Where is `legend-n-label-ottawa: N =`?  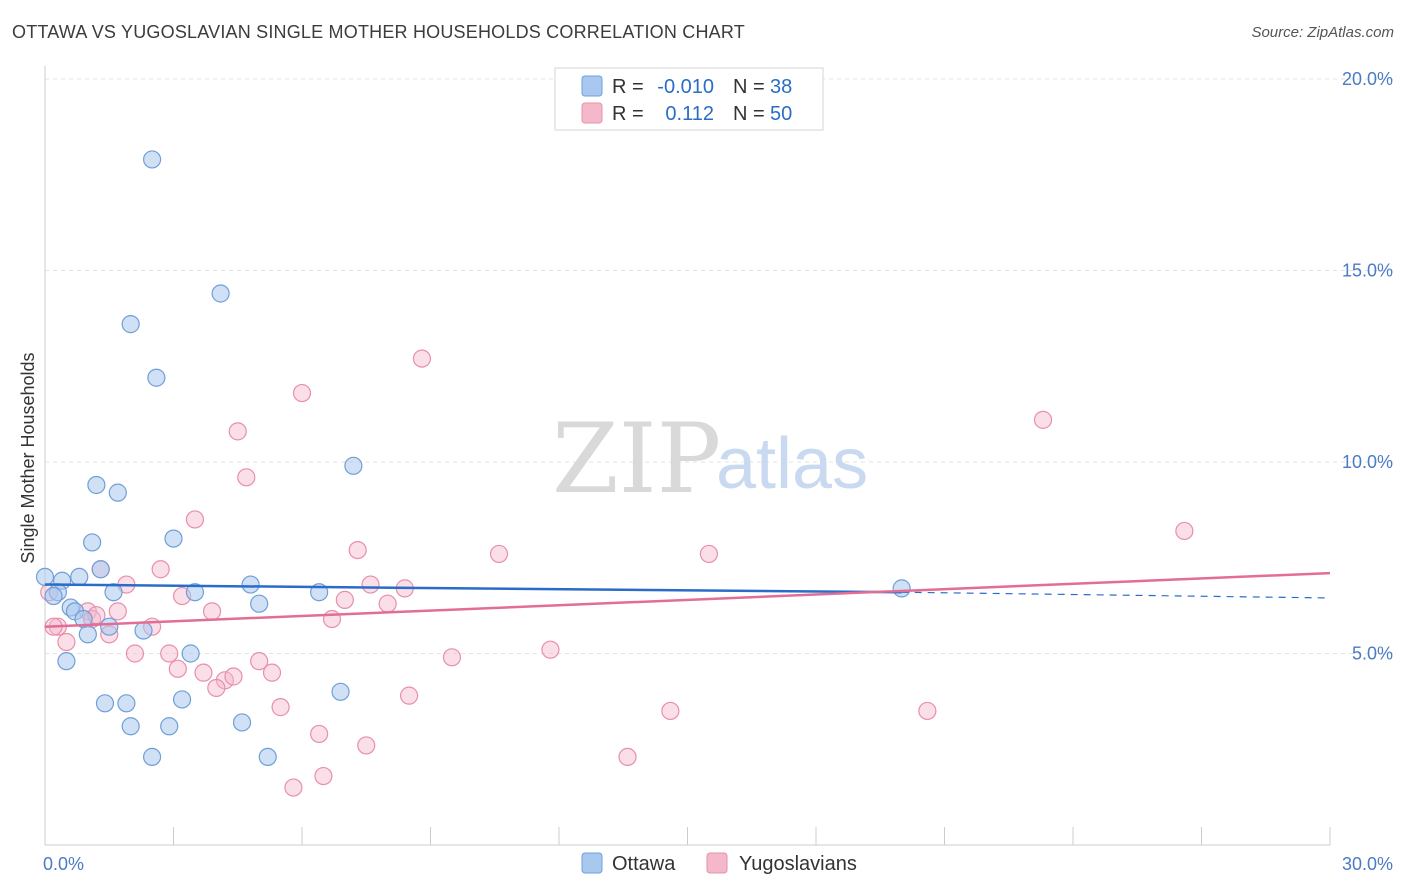 legend-n-label-ottawa: N = is located at coordinates (749, 87).